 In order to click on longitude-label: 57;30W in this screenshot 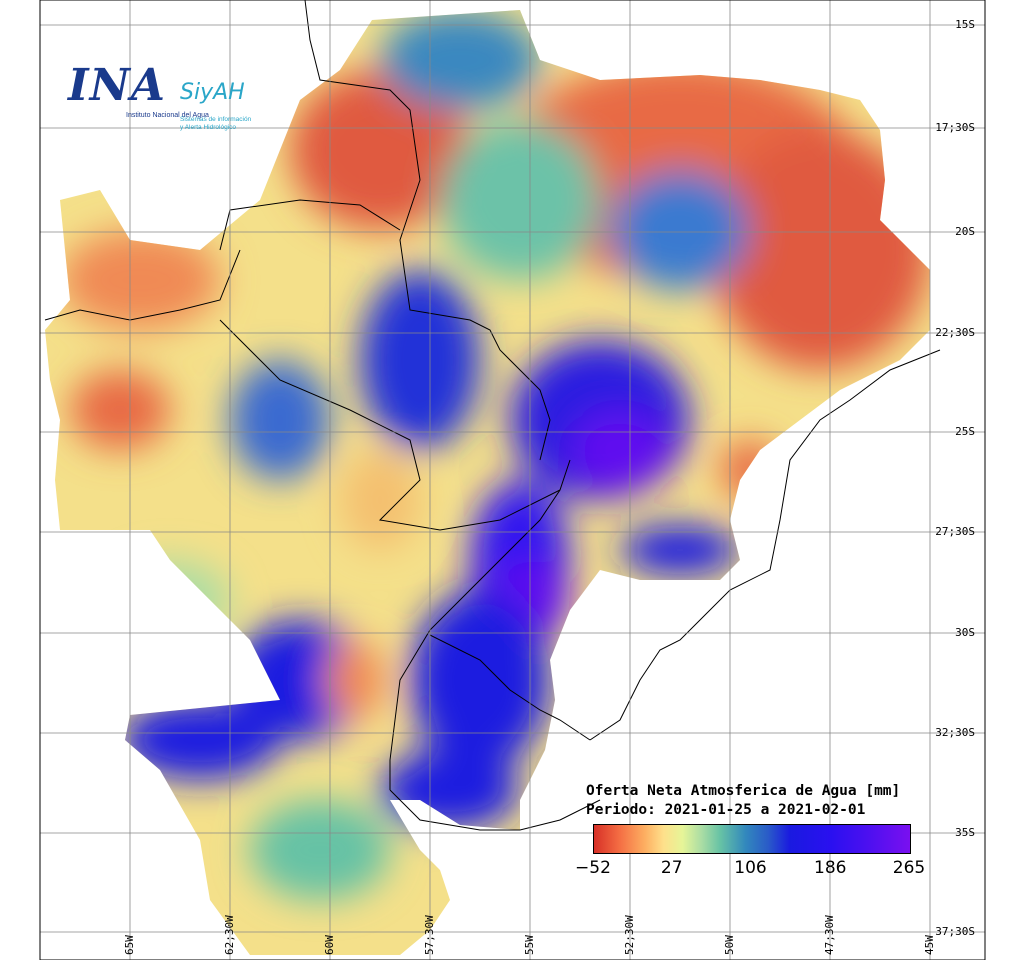, I will do `click(429, 935)`.